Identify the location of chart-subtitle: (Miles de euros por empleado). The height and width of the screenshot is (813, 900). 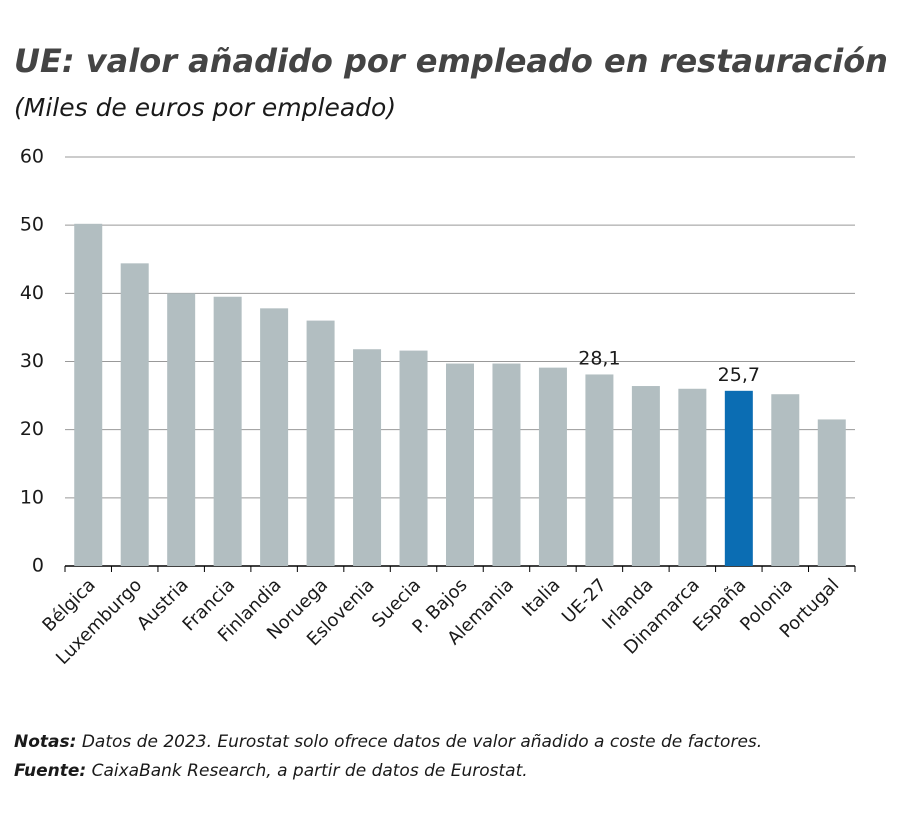
(205, 107).